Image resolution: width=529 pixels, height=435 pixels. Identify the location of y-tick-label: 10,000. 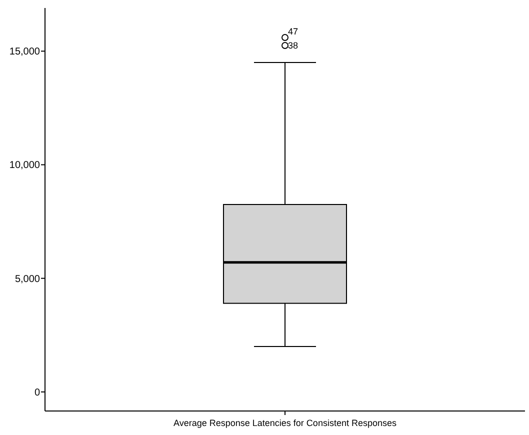
(24, 166).